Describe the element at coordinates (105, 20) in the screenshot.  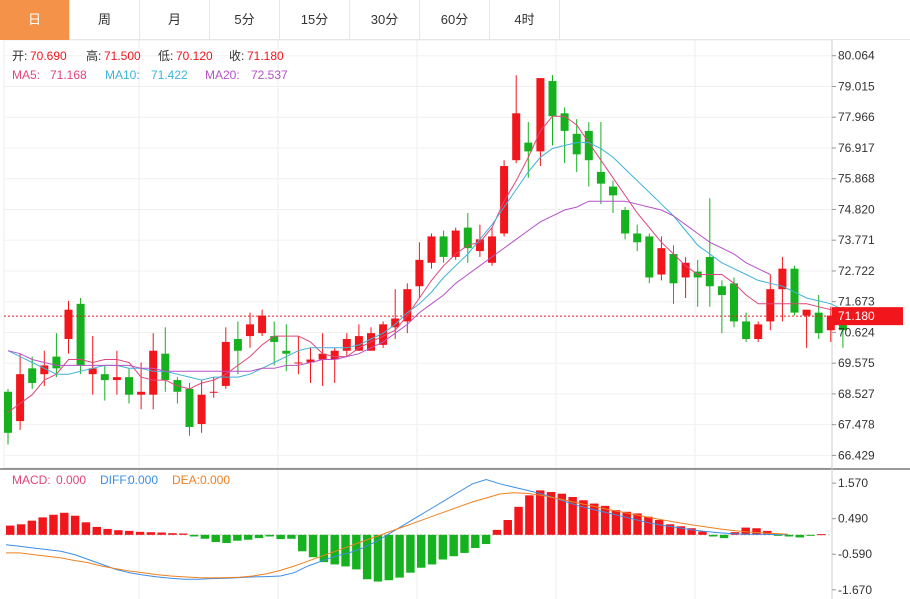
I see `tab-week: 周` at that location.